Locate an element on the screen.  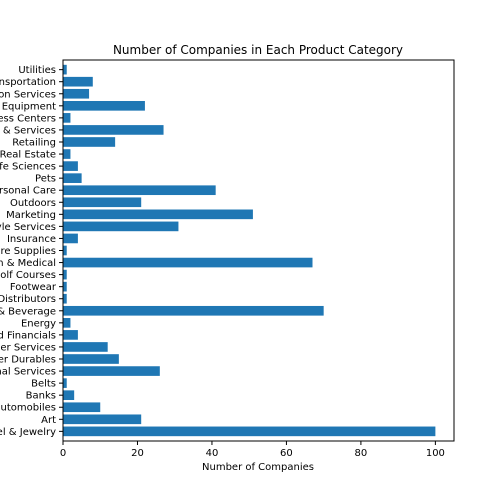
y-tick-label: Footwear is located at coordinates (33, 287).